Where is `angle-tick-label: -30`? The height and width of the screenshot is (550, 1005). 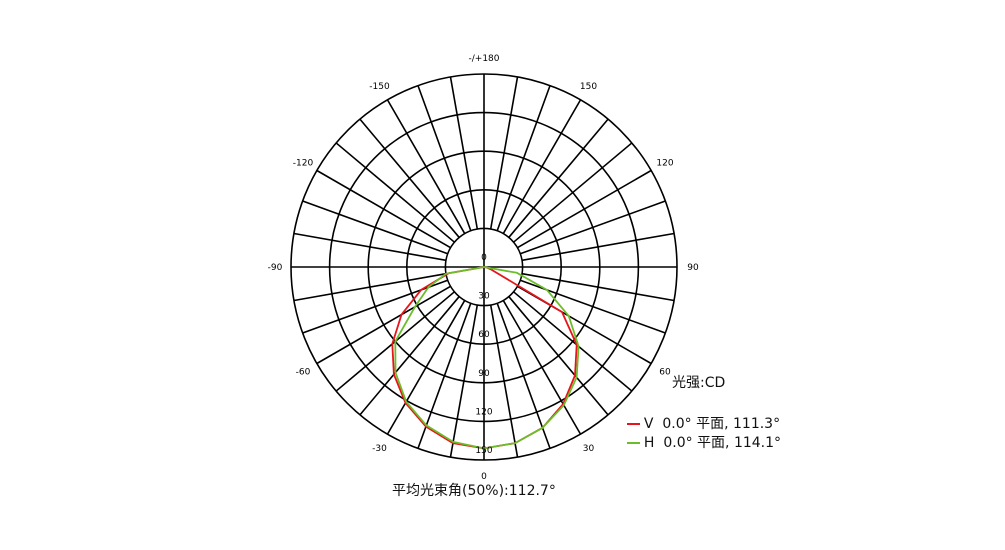 angle-tick-label: -30 is located at coordinates (379, 449).